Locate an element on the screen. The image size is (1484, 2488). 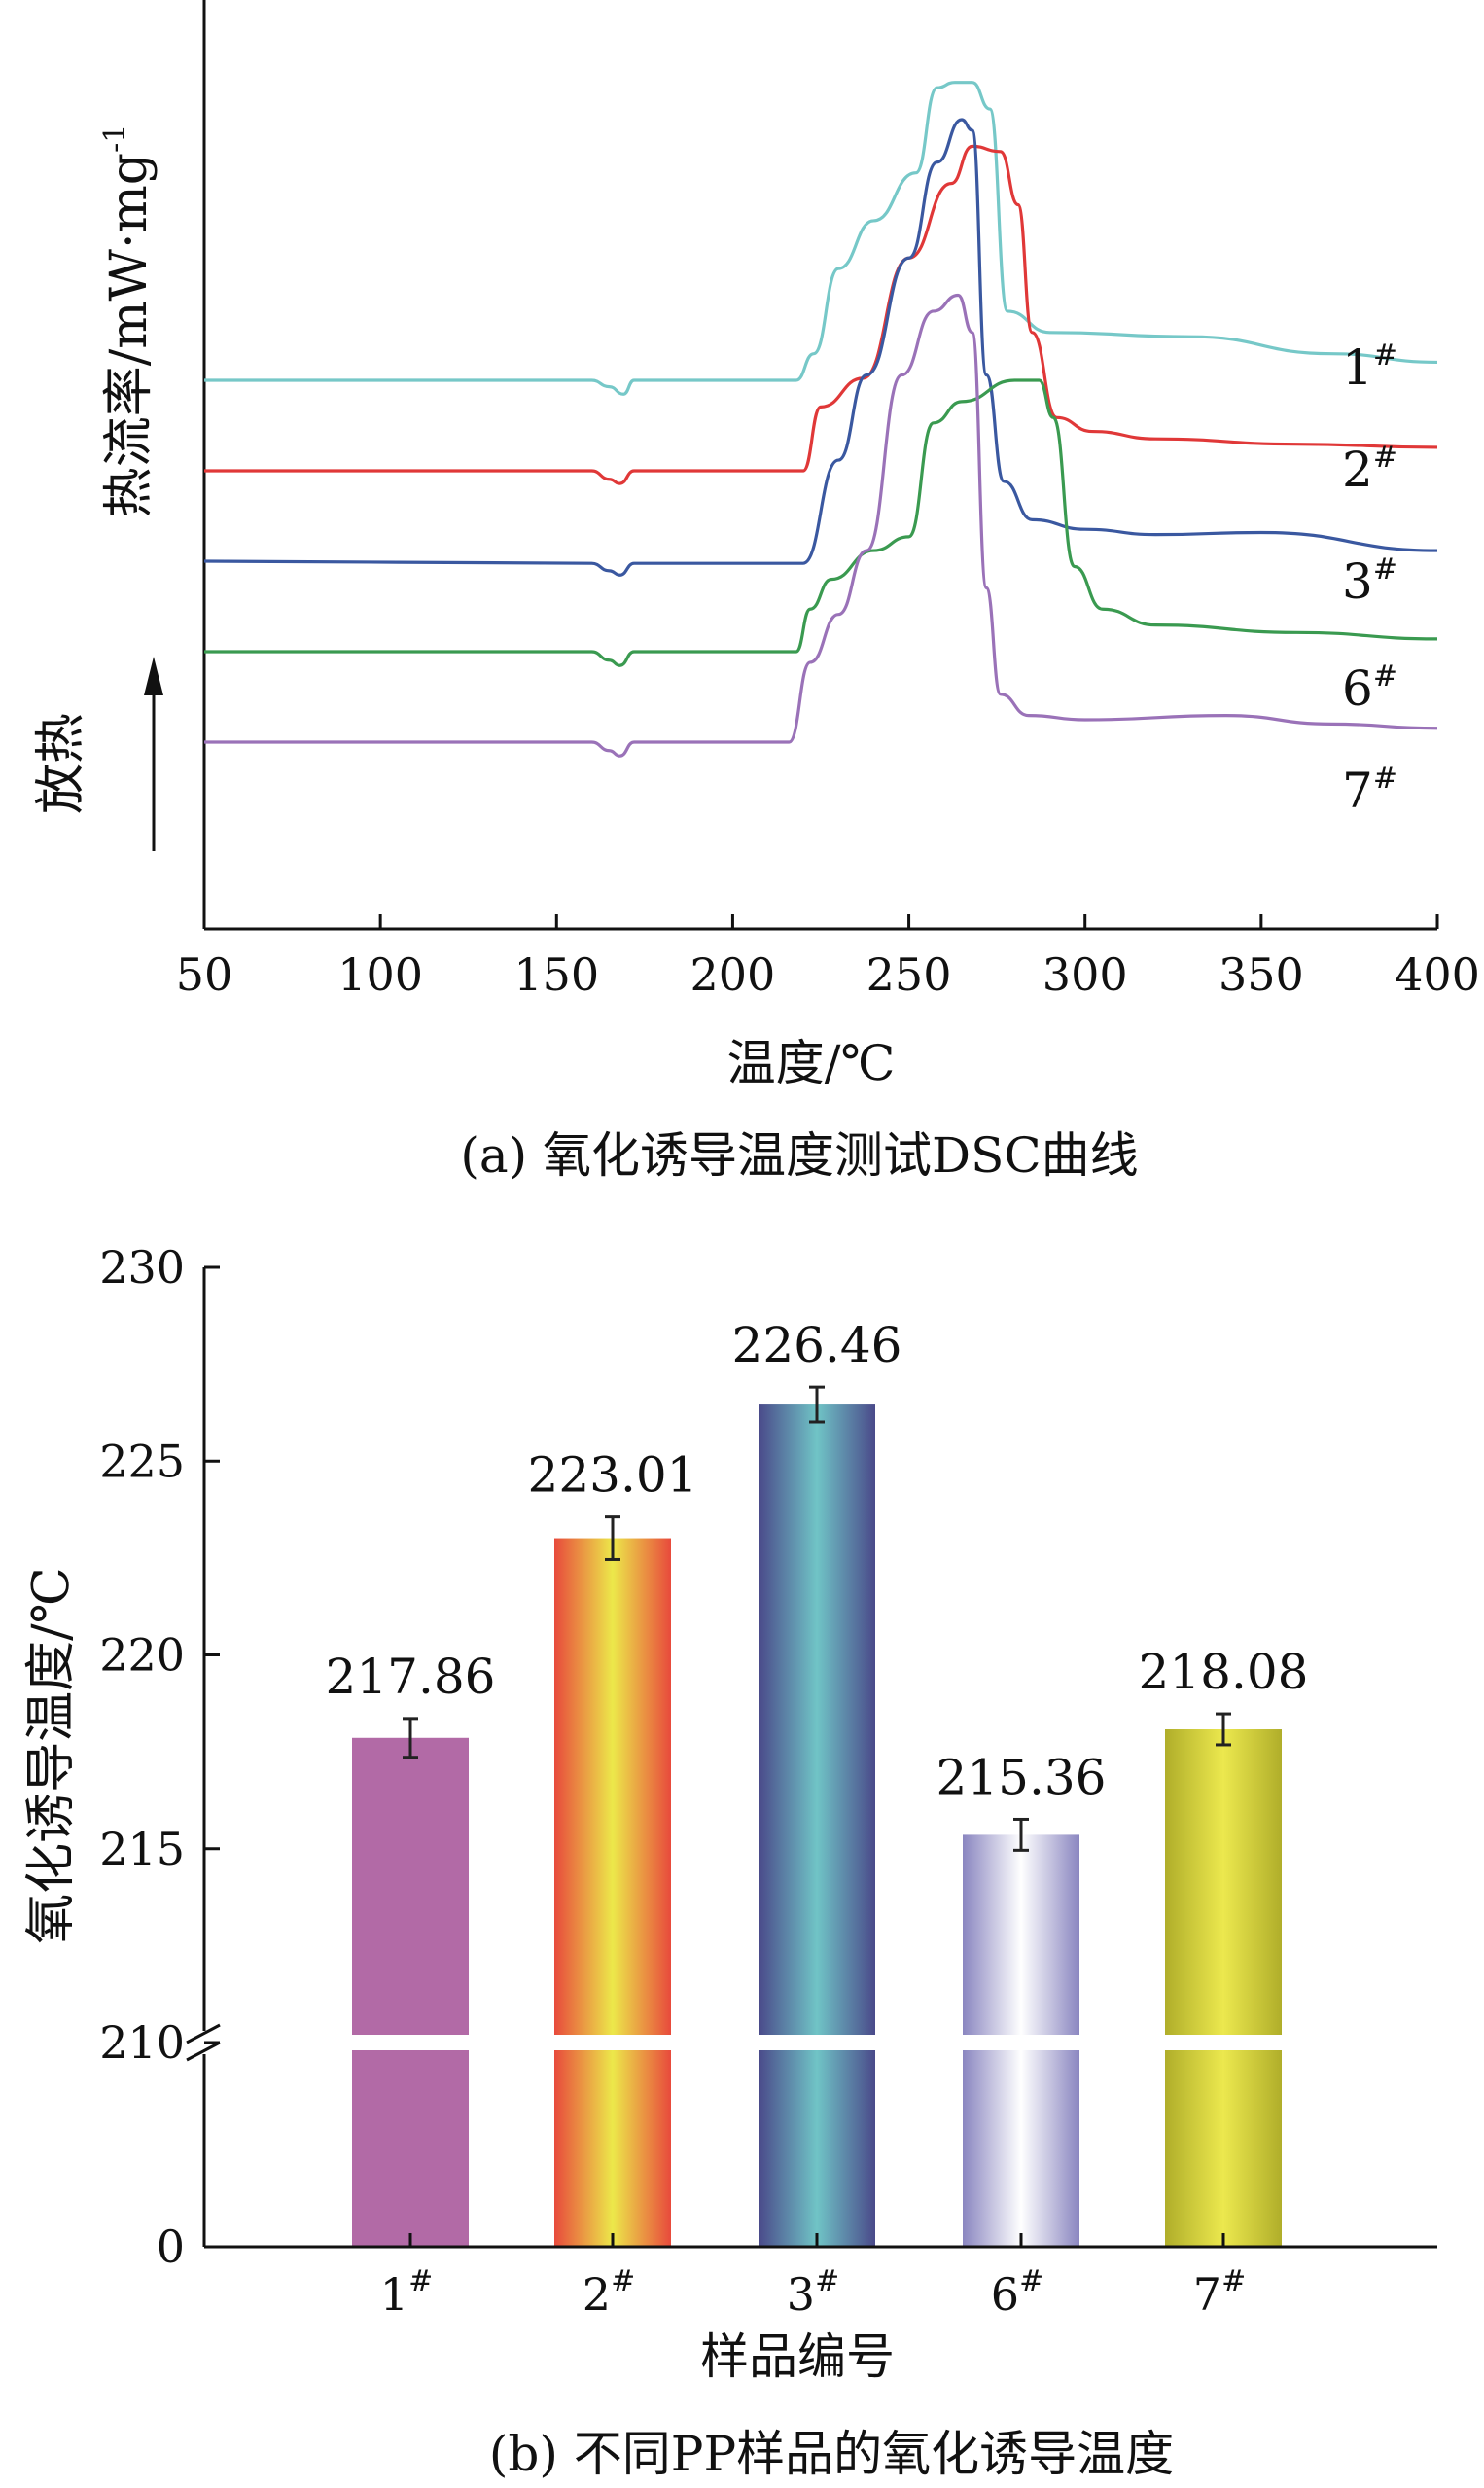
dsc-x-tick-label: 150 is located at coordinates (556, 974).